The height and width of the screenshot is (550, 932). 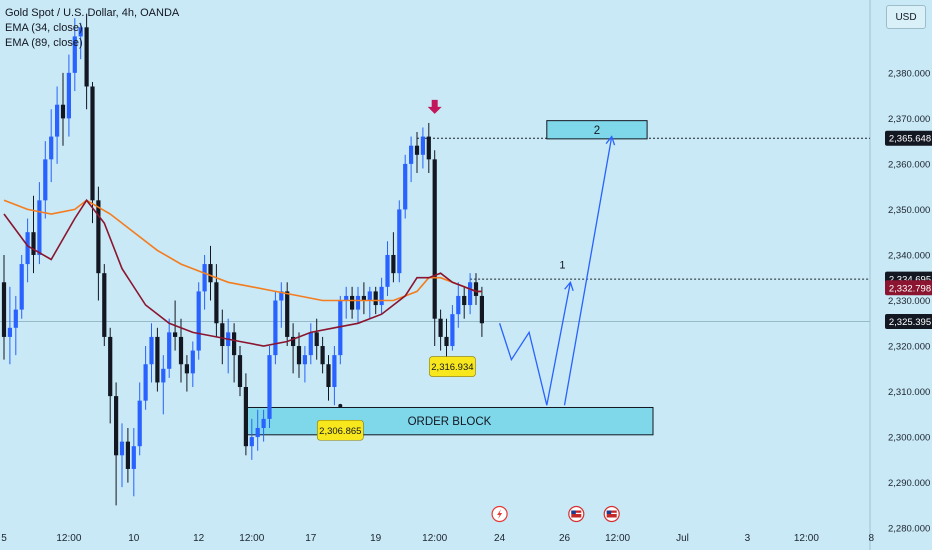 What do you see at coordinates (449, 421) in the screenshot?
I see `order-block-zone` at bounding box center [449, 421].